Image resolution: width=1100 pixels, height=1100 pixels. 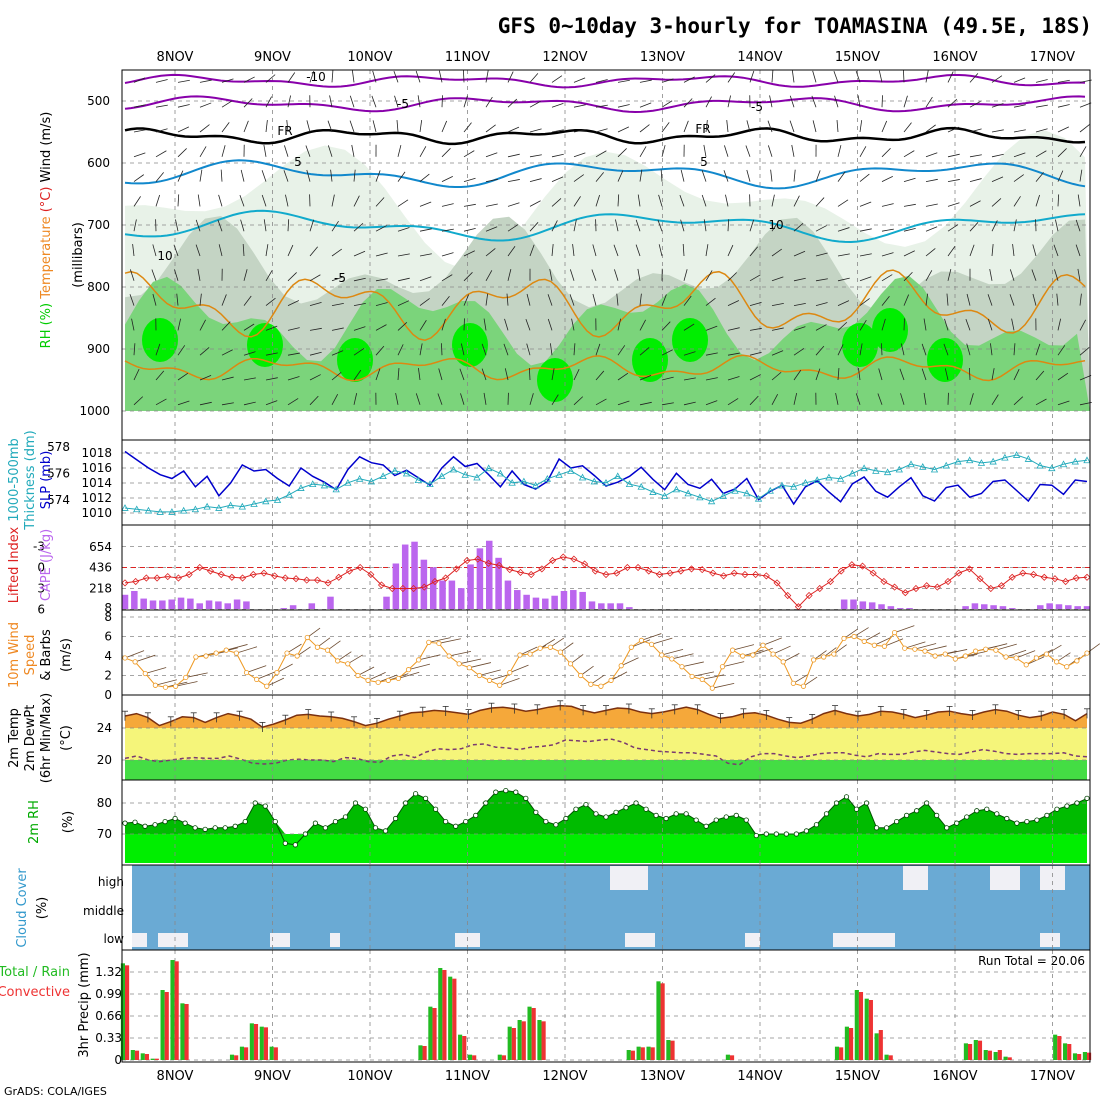 I want to click on tick-label: 24, so click(x=104, y=728).